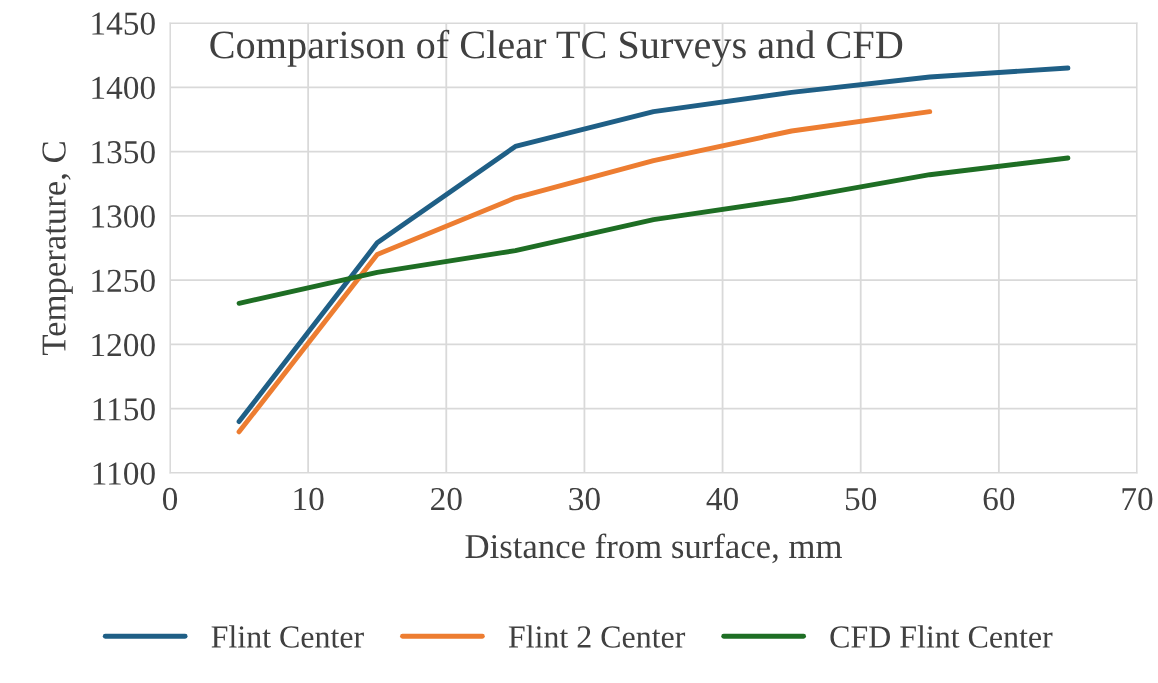 This screenshot has height=683, width=1158. I want to click on x-tick-label: 70, so click(1137, 499).